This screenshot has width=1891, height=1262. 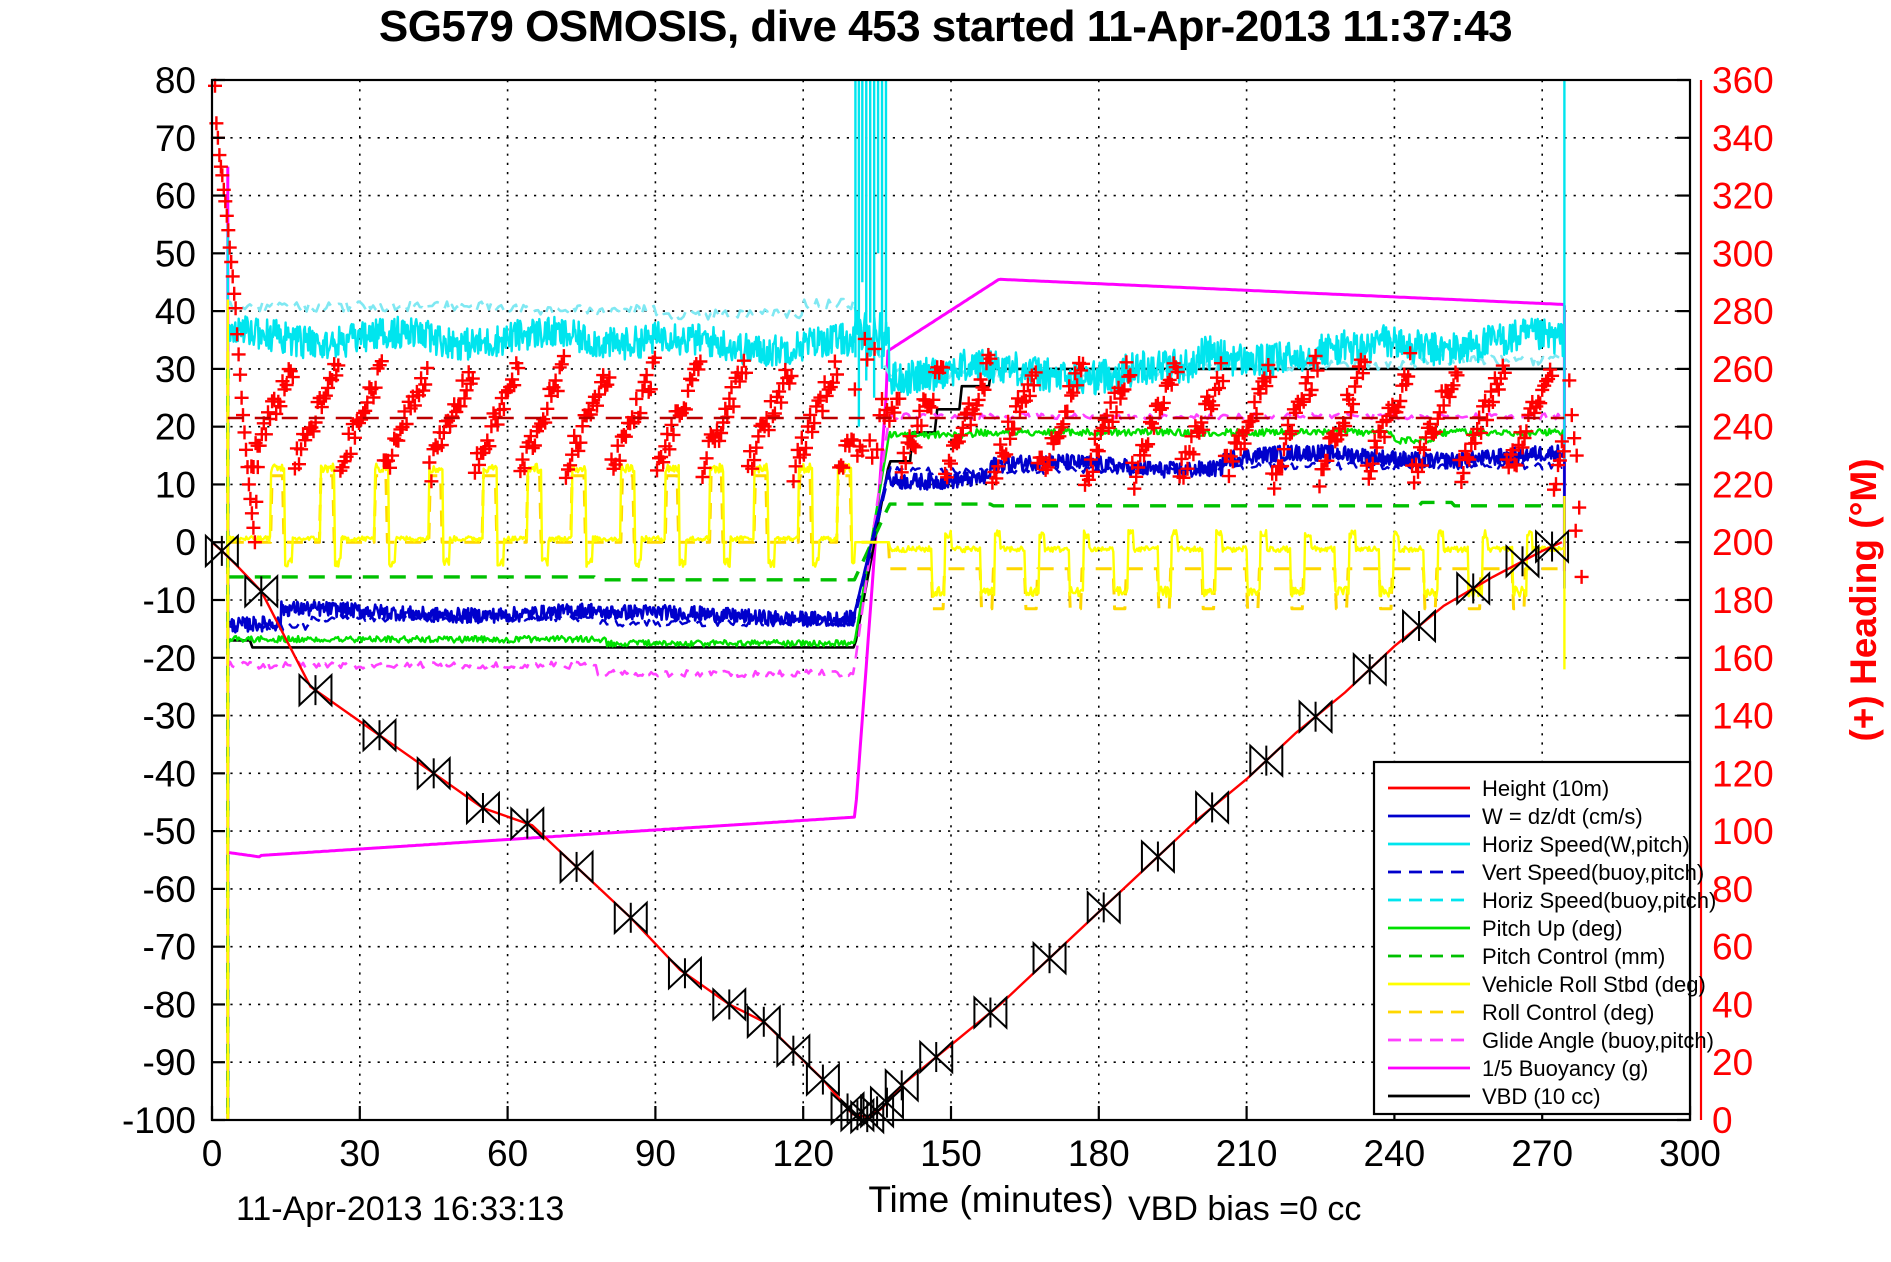 I want to click on y-axis-tick-label: -20, so click(x=169, y=658).